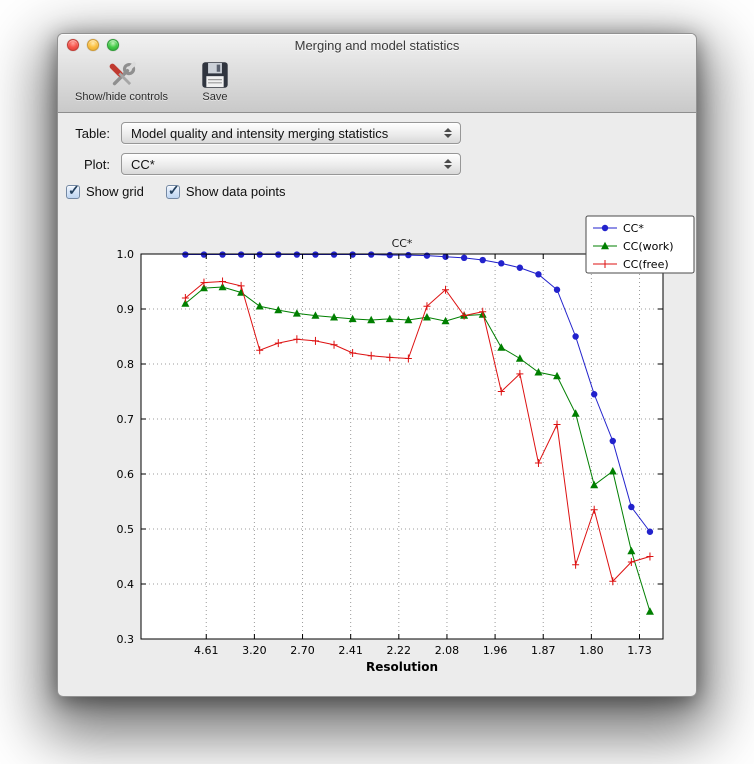  I want to click on svg-text: 1.87, so click(543, 650).